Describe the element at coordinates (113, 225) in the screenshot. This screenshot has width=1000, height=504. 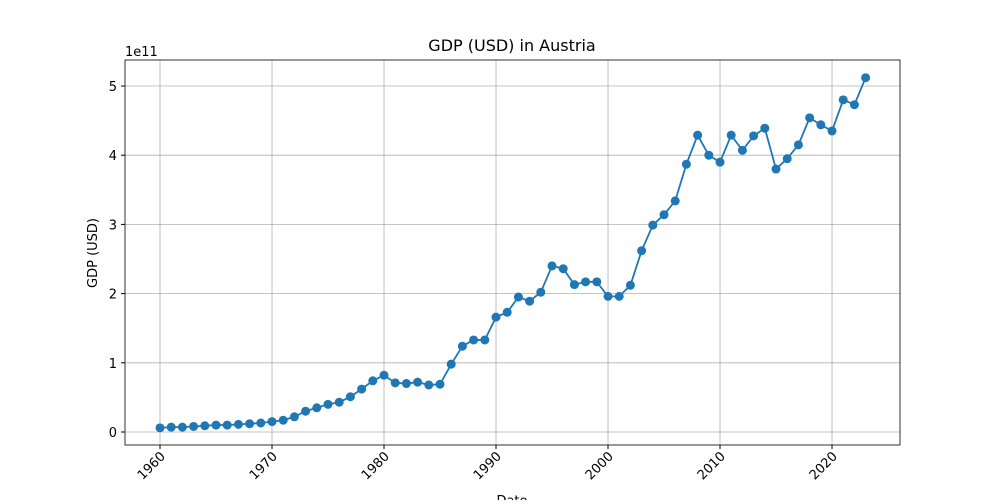
I see `y-tick-label: 3` at that location.